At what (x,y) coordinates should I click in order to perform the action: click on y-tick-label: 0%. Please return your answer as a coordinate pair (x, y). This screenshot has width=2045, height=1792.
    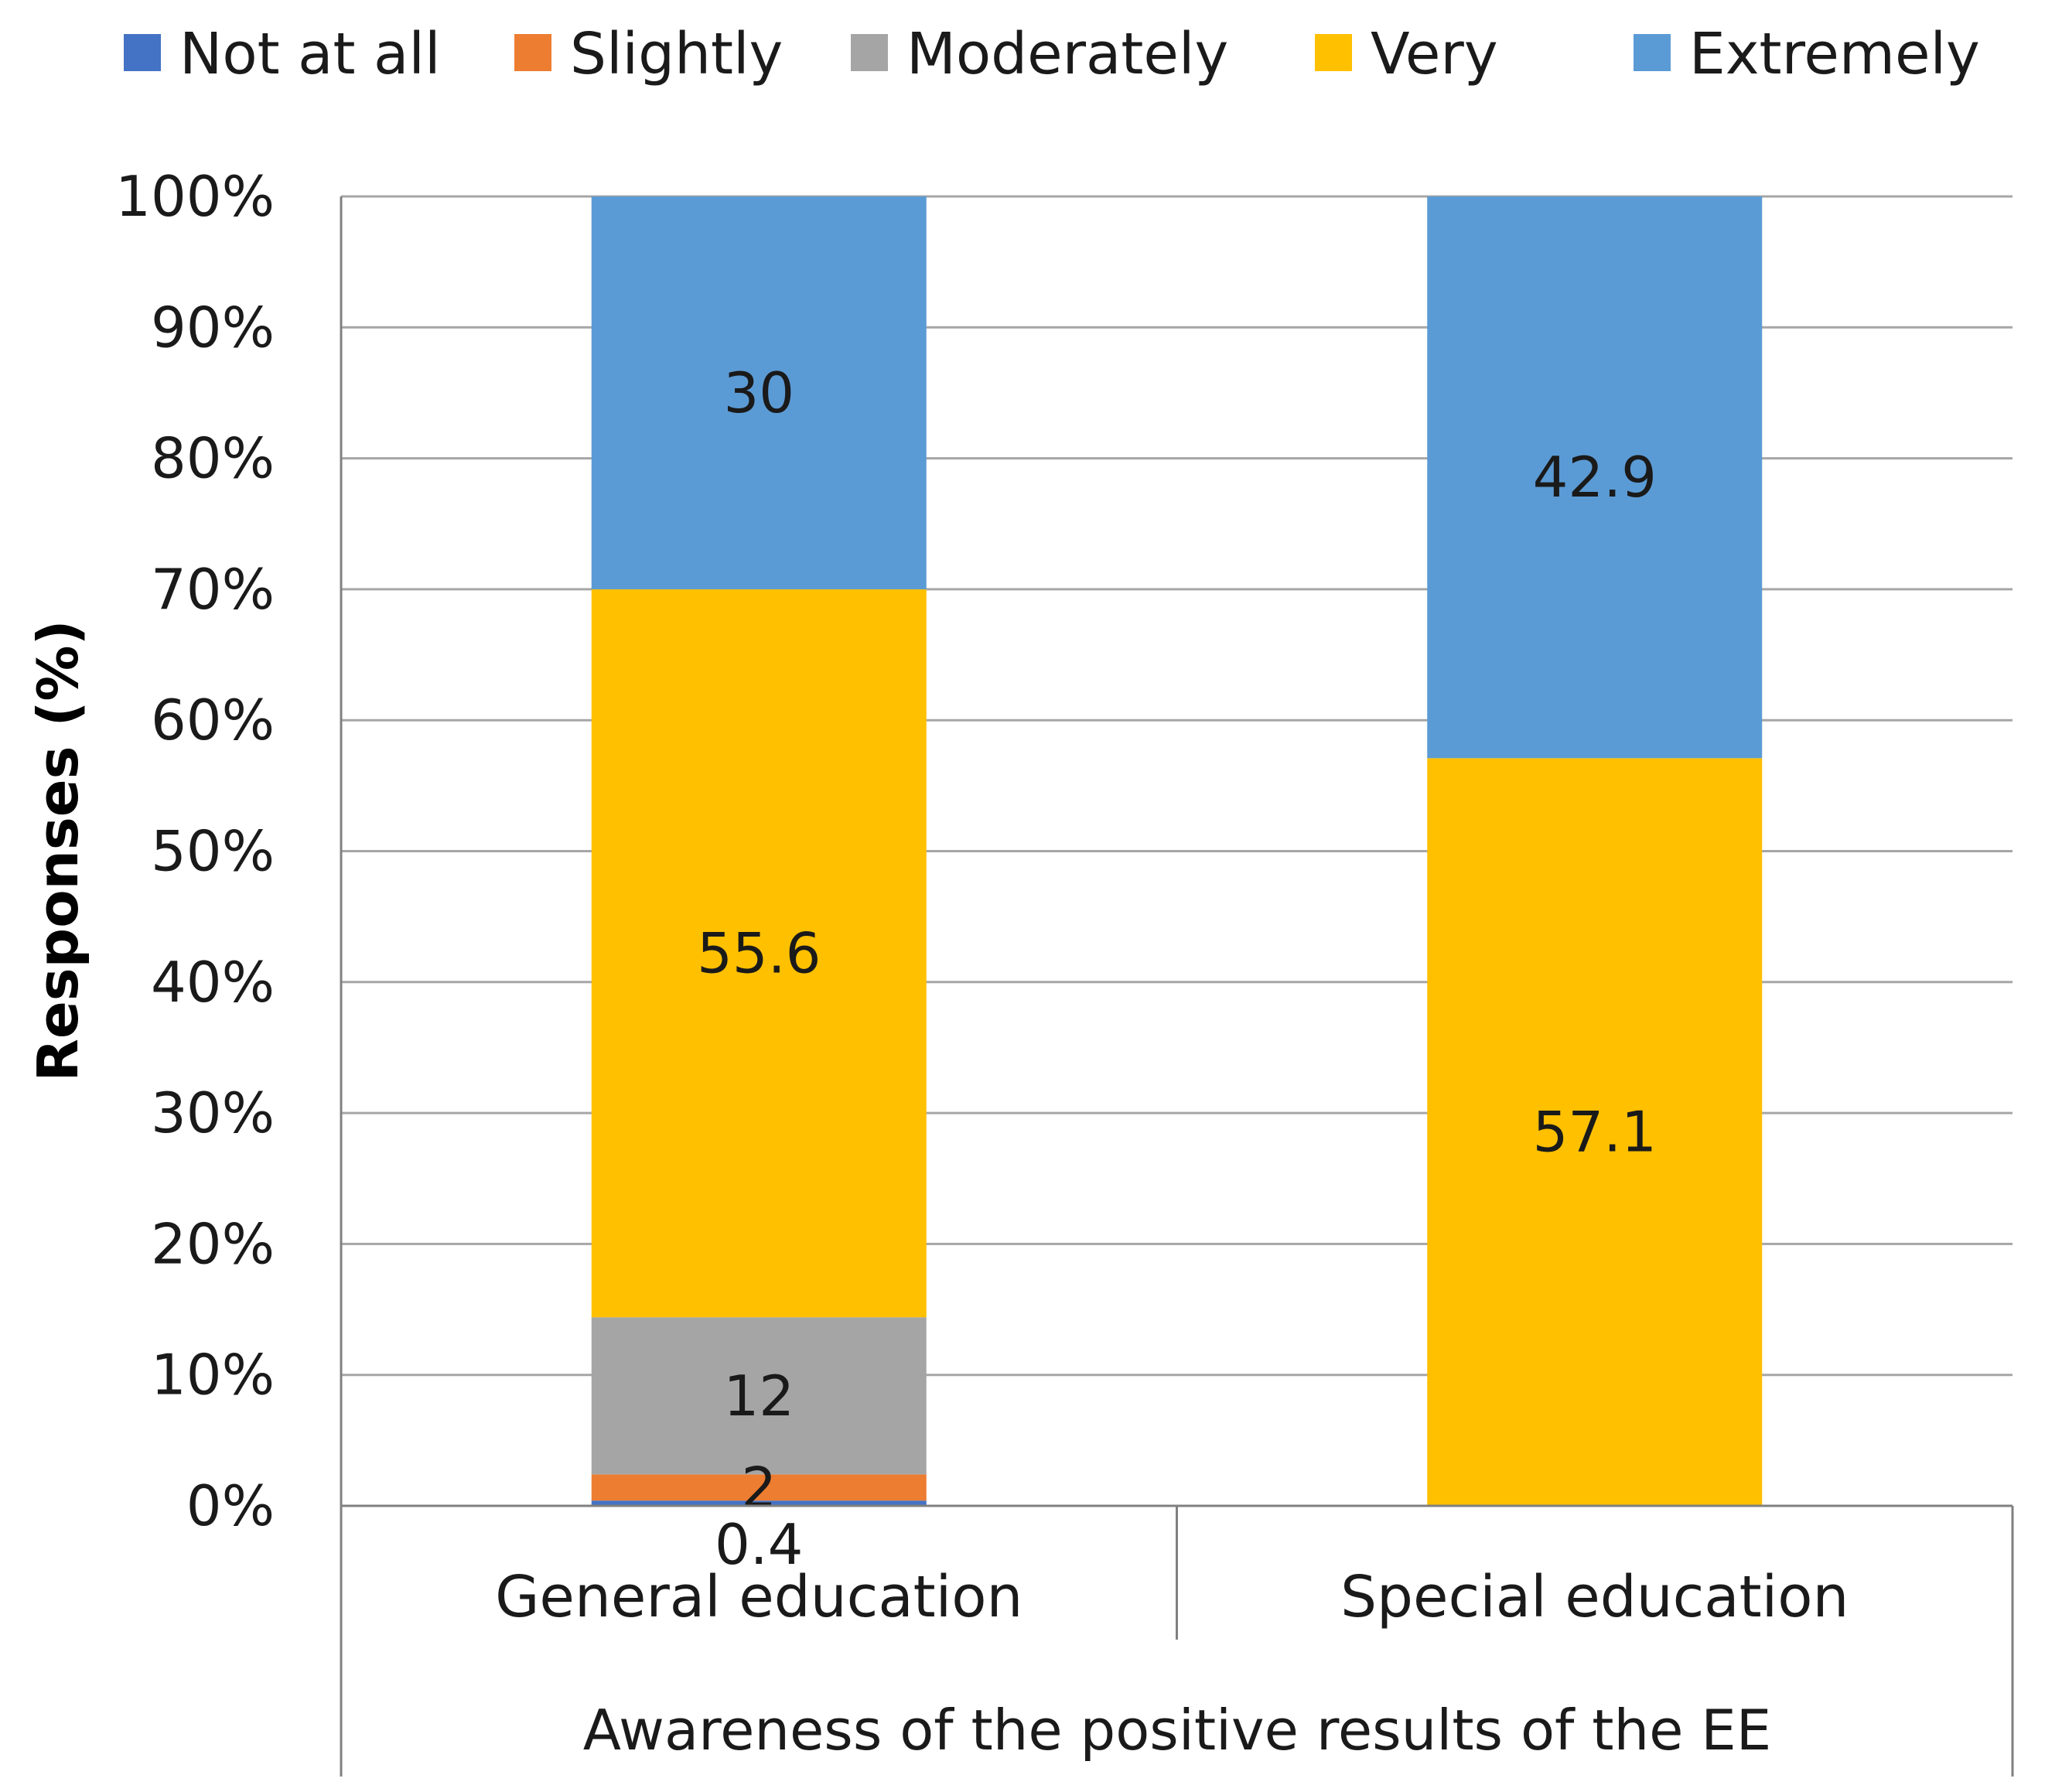
    Looking at the image, I should click on (230, 1505).